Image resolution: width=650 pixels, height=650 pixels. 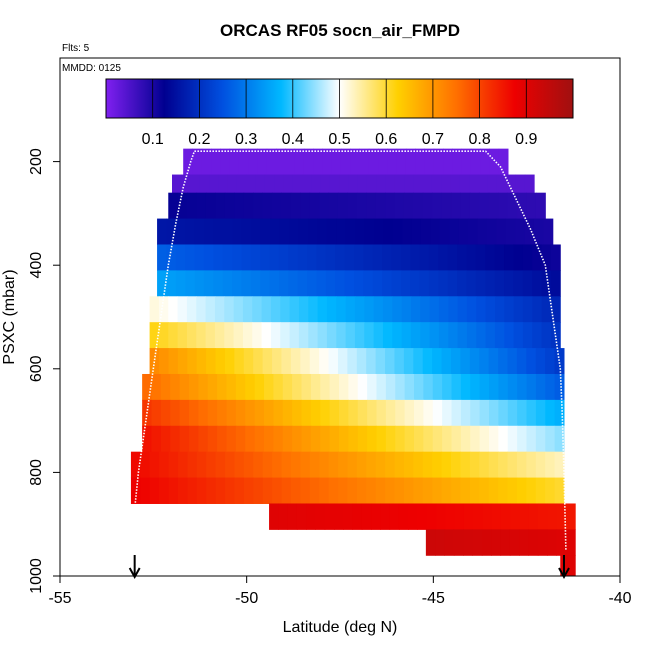 What do you see at coordinates (36, 368) in the screenshot?
I see `y-tick-label: 600` at bounding box center [36, 368].